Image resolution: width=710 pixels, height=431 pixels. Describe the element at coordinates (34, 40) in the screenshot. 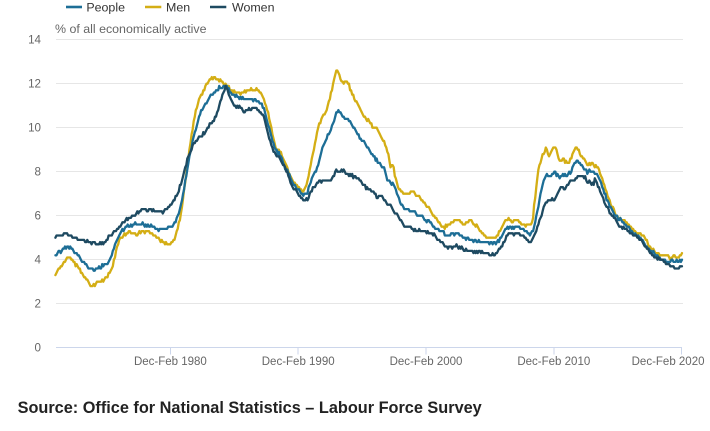

I see `svg-text: 14` at that location.